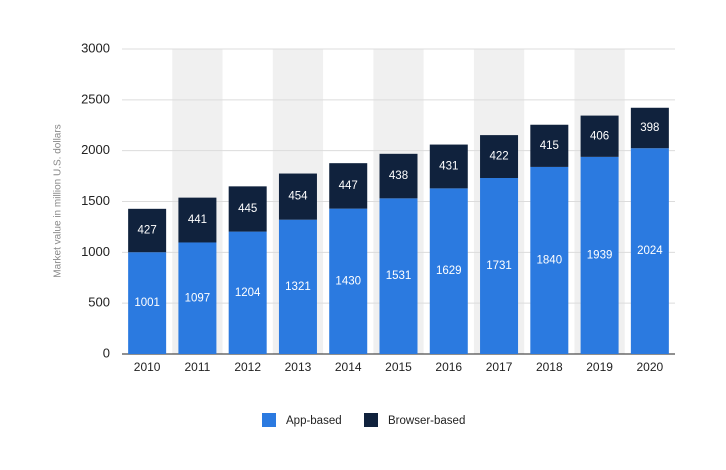 Image resolution: width=726 pixels, height=470 pixels. I want to click on data-label: 1939, so click(600, 255).